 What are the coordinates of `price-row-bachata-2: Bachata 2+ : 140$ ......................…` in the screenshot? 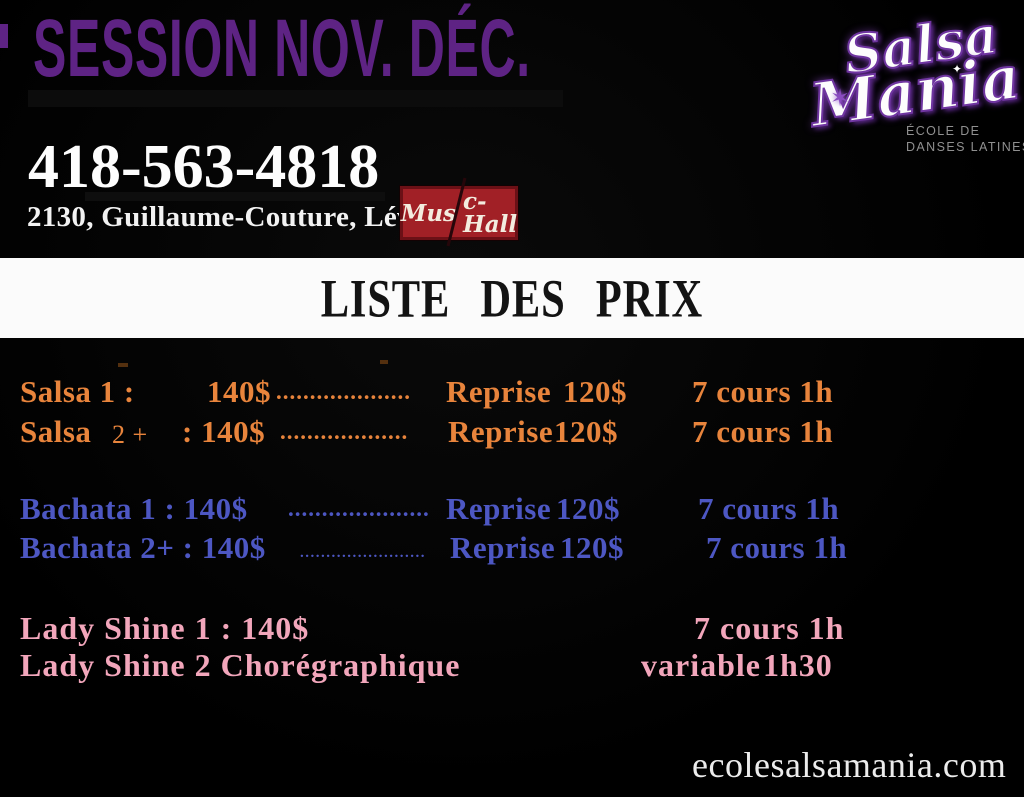 It's located at (512, 548).